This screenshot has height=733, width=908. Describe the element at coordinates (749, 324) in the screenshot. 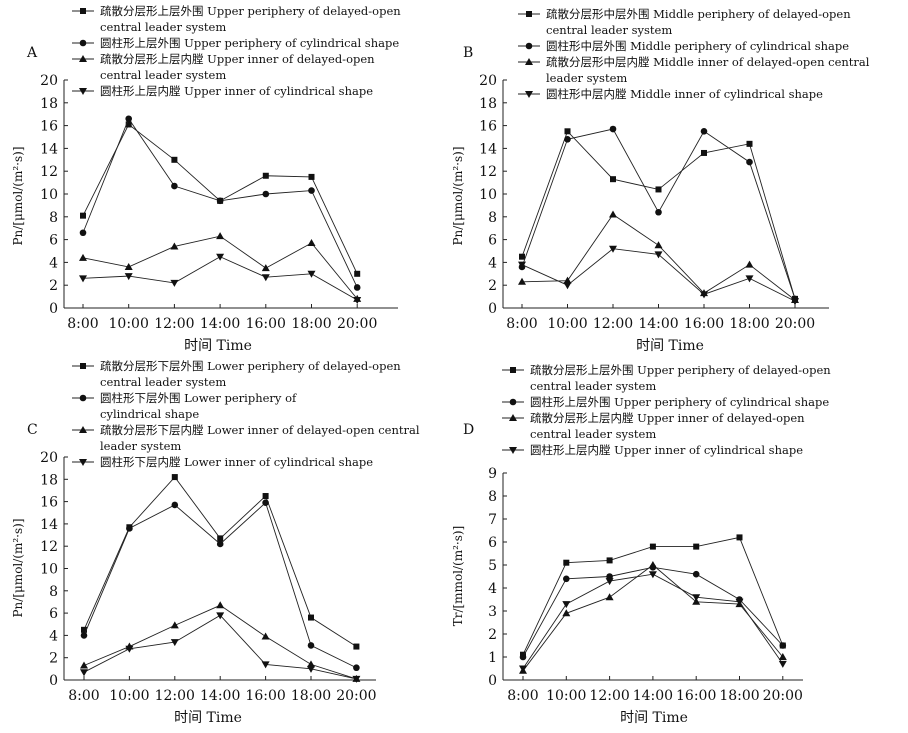

I see `x-tick-label: 18:00` at that location.